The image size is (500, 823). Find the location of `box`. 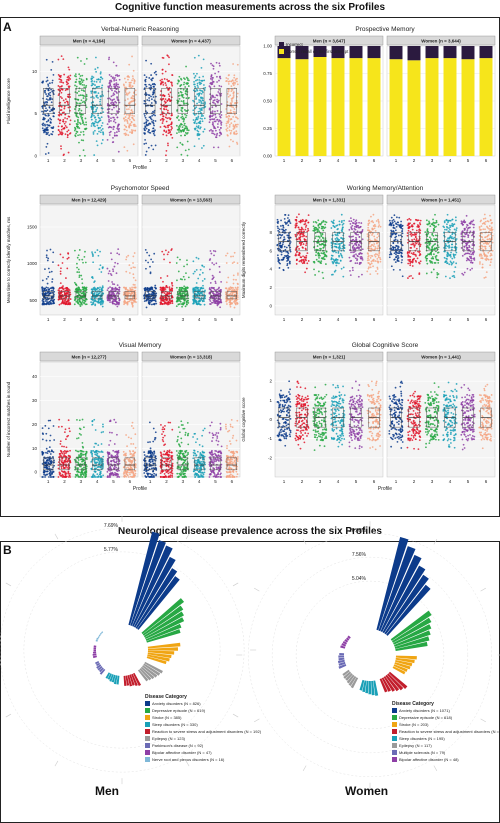

box is located at coordinates (97, 295).